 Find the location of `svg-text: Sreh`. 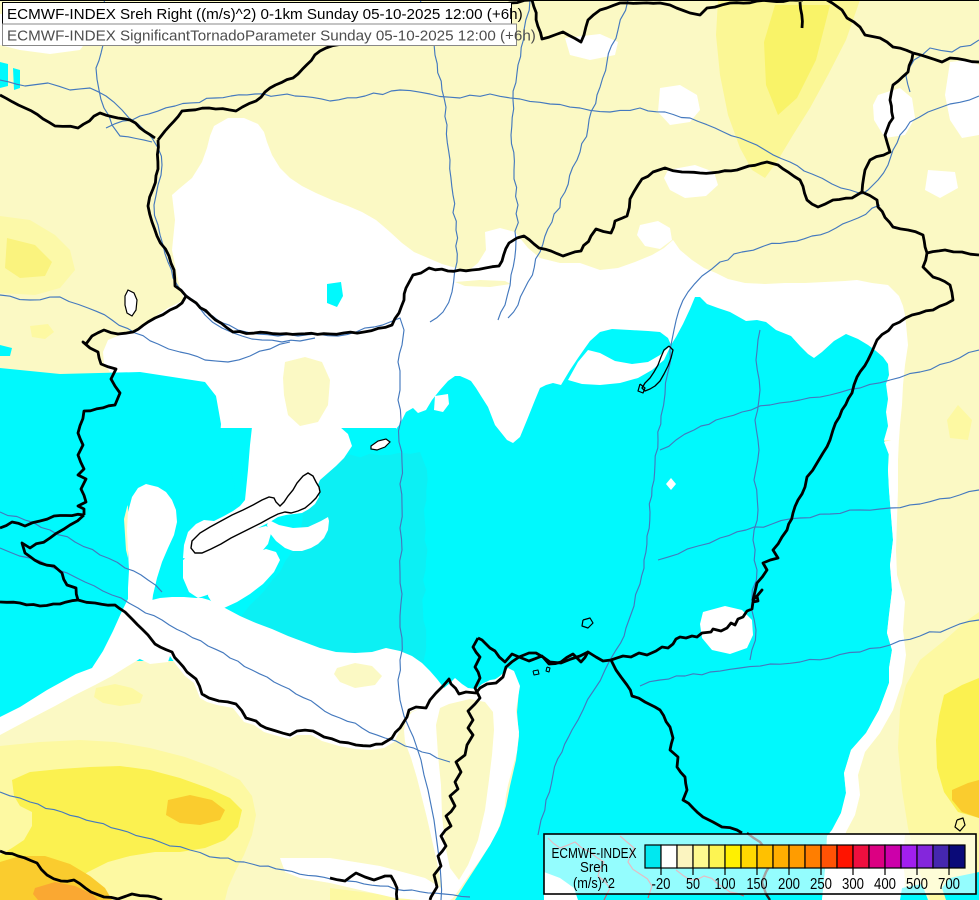

svg-text: Sreh is located at coordinates (594, 867).